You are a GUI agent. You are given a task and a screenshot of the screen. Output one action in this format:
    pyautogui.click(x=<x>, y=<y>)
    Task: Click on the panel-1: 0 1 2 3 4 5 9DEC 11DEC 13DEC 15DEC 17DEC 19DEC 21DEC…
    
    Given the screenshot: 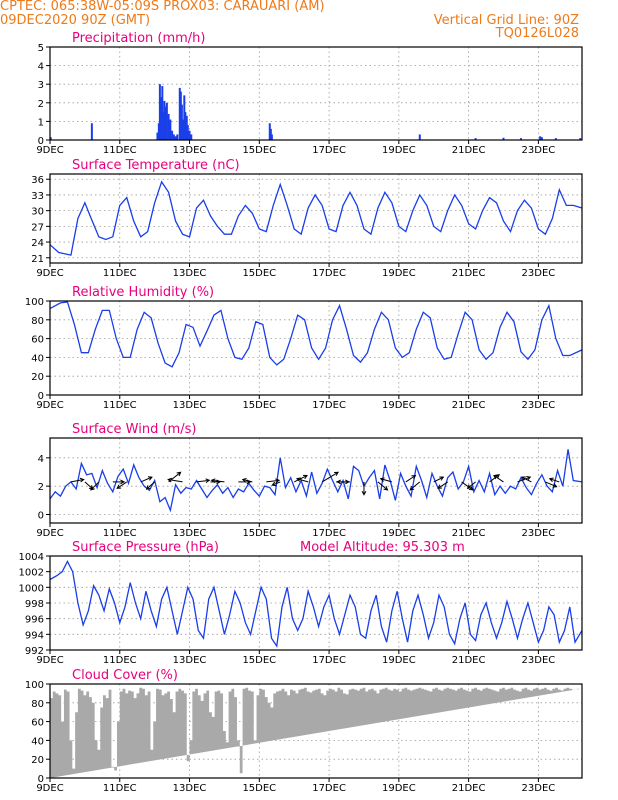 What is the action you would take?
    pyautogui.click(x=309, y=93)
    